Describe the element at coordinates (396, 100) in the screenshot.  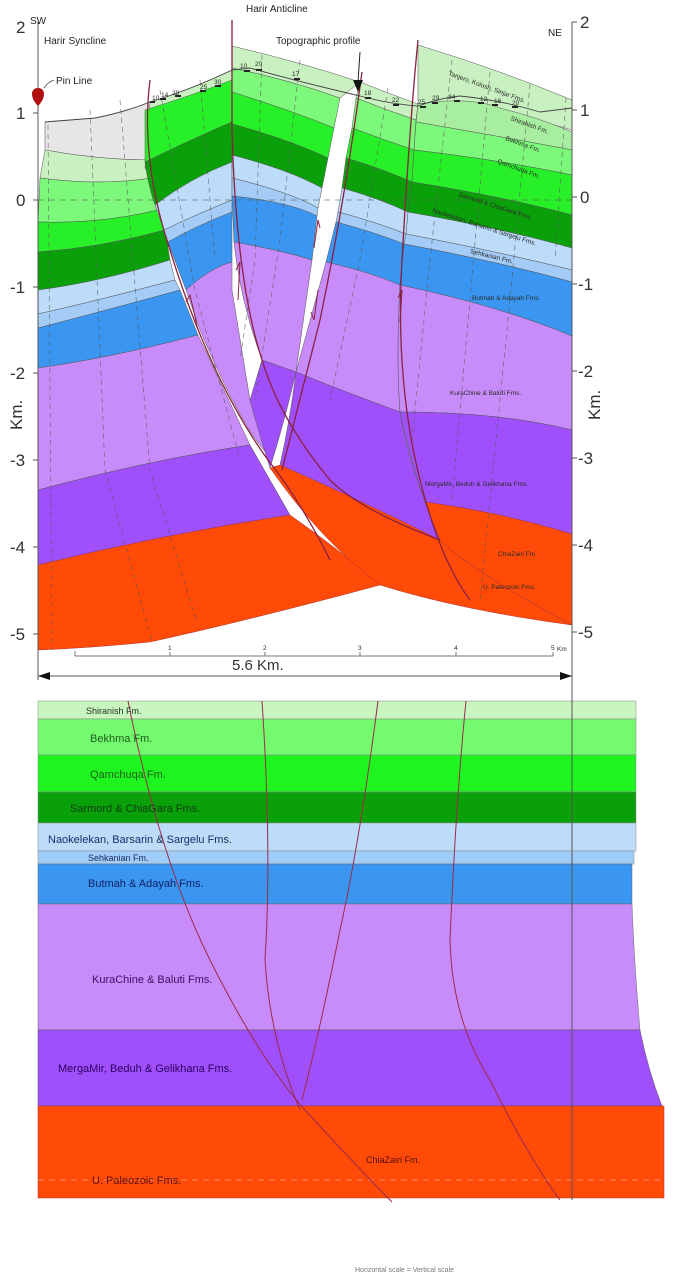
I see `svg-text: 22` at that location.